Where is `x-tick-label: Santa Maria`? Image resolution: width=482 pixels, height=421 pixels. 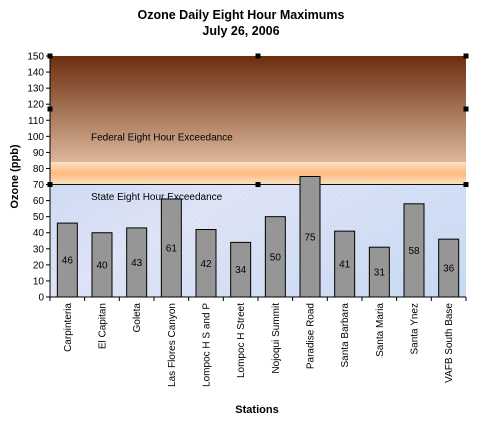 x-tick-label: Santa Maria is located at coordinates (380, 330).